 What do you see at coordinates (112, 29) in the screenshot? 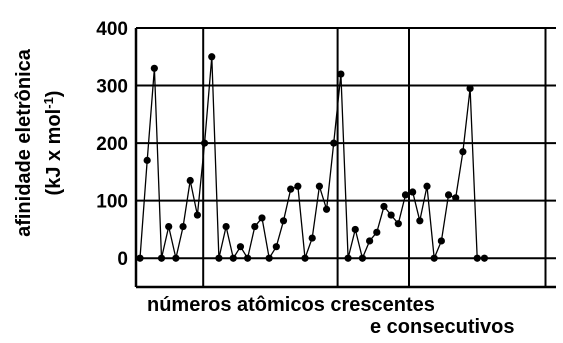
I see `y-tick-label: 400` at bounding box center [112, 29].